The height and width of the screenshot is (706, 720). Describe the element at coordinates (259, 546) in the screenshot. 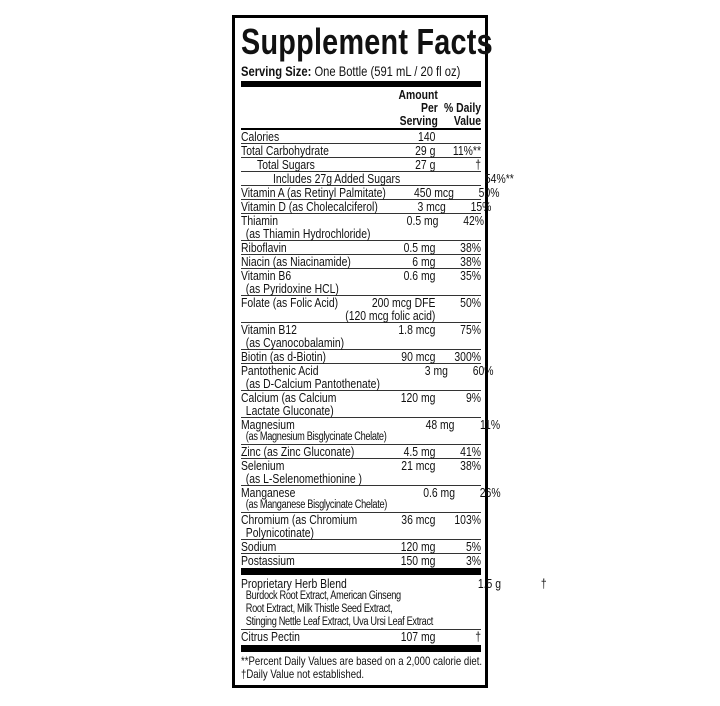

I see `nutrient-label: Sodium` at that location.